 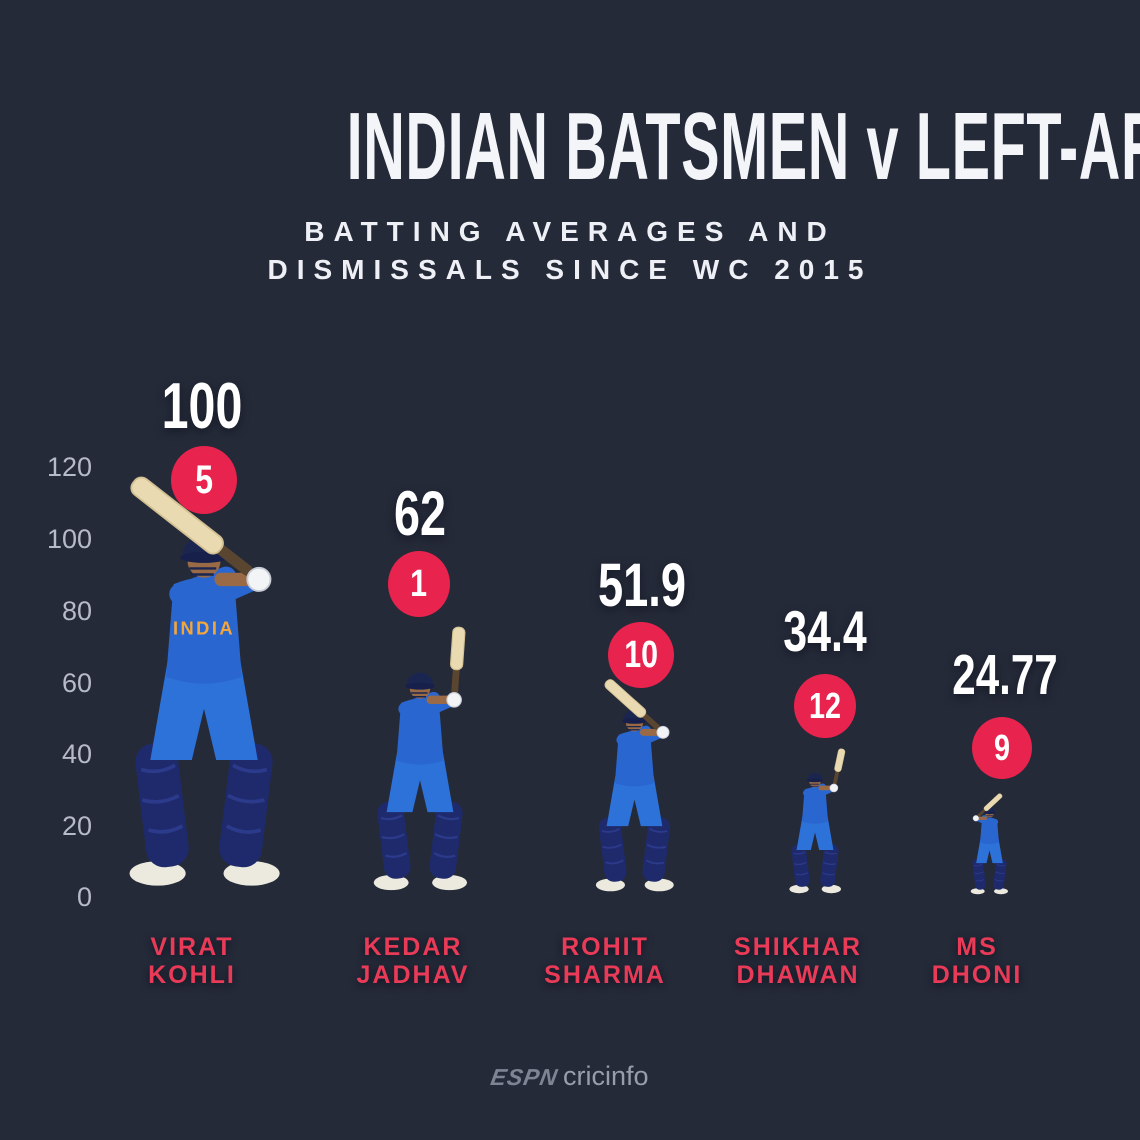 What do you see at coordinates (204, 686) in the screenshot?
I see `batsman-illustration-virat-kohli: INDIA` at bounding box center [204, 686].